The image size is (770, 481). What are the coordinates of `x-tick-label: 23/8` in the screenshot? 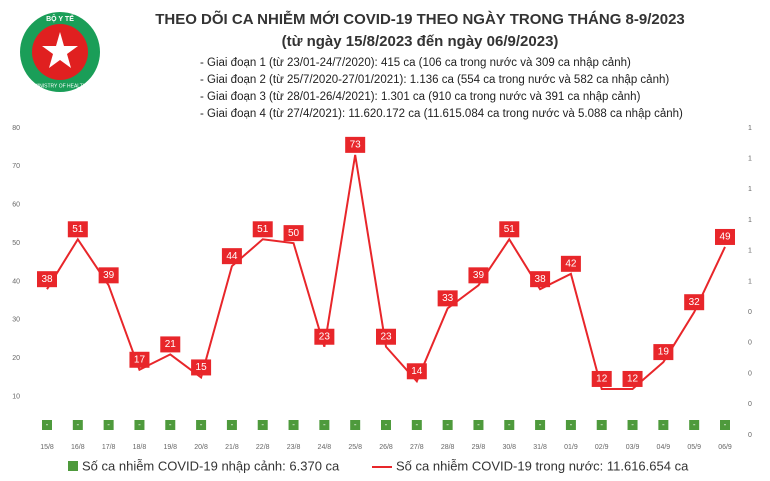 It's located at (294, 447).